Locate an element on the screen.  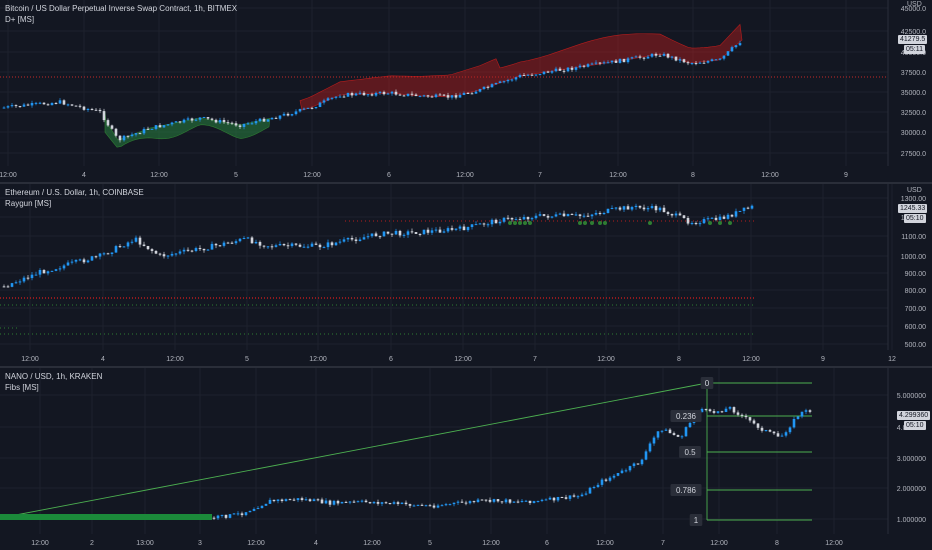
nano-symbol-title: NANO / USD, 1h, KRAKEN is located at coordinates (54, 376).